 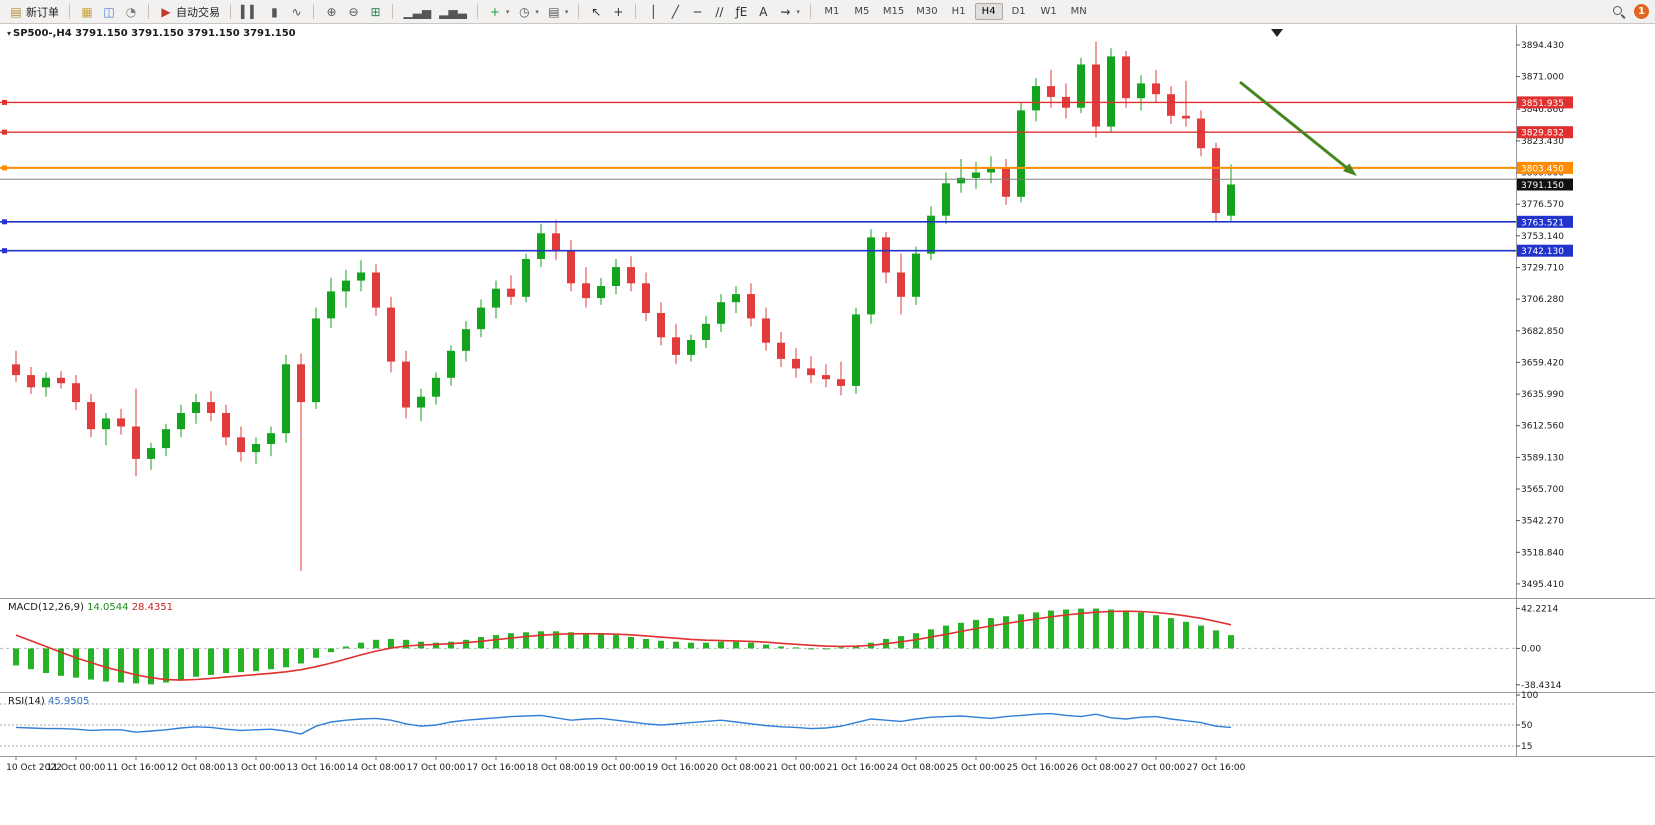 What do you see at coordinates (616, 768) in the screenshot?
I see `svg-text: 19 Oct 00:00` at bounding box center [616, 768].